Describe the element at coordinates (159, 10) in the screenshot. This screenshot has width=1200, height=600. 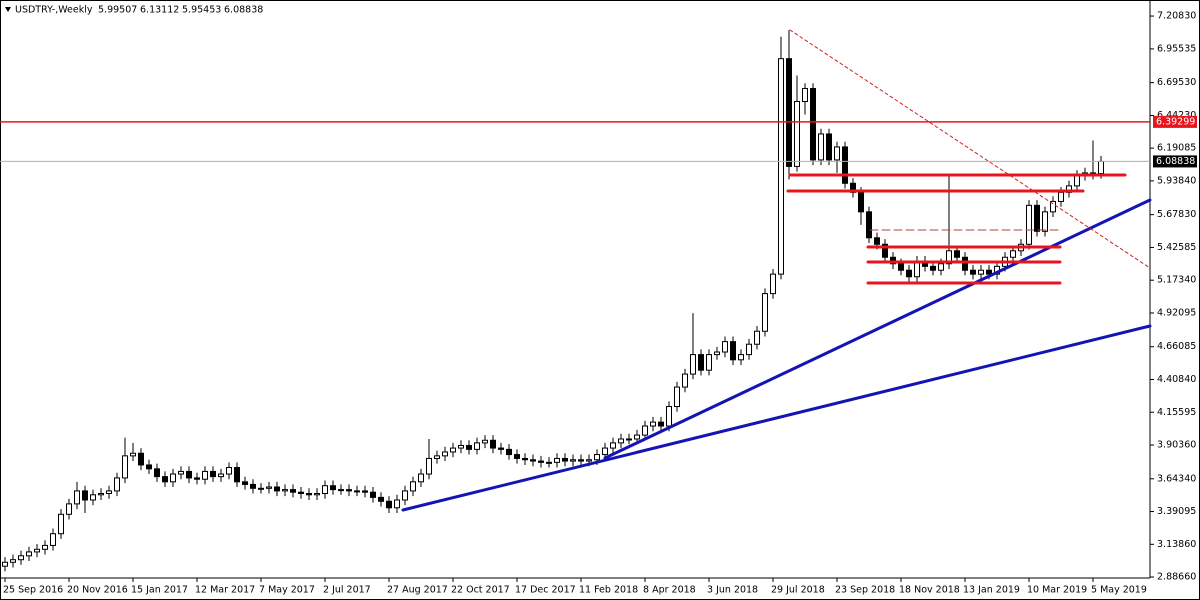
I see `ohlc-high: 6.13112` at that location.